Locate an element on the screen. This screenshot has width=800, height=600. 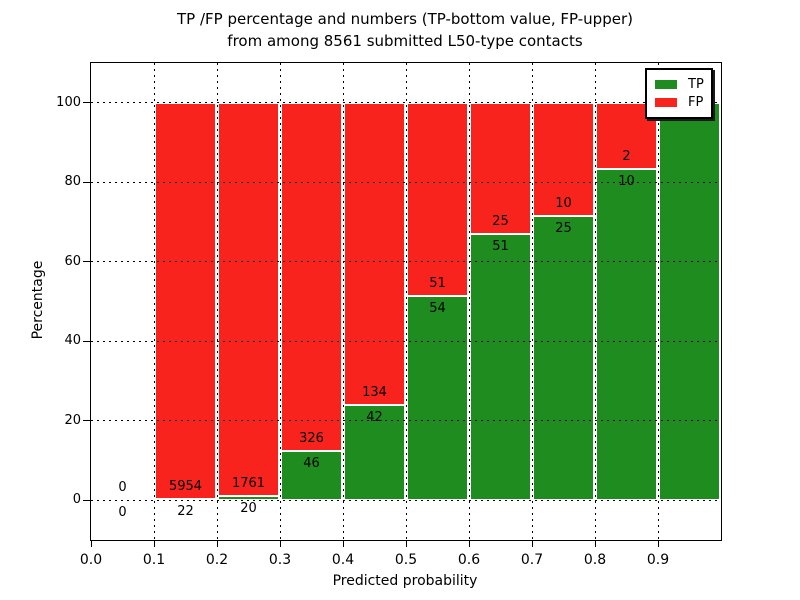
x-axis-label: Predicted probability is located at coordinates (405, 581).